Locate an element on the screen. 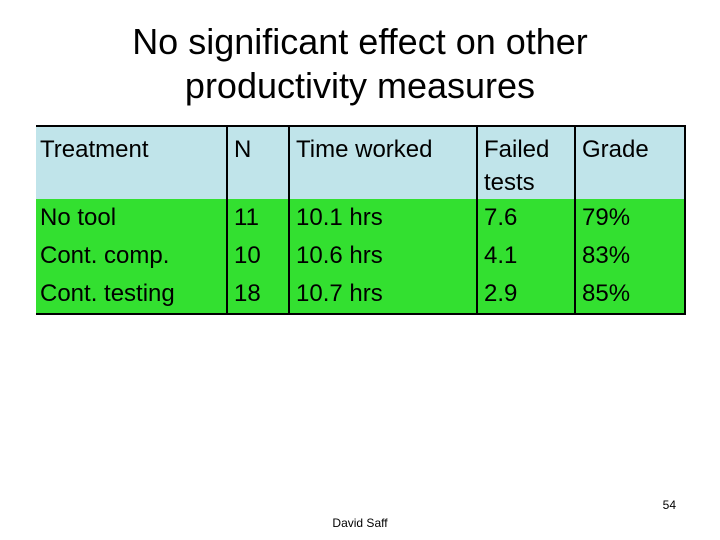  cell-n: 11 is located at coordinates (257, 218).